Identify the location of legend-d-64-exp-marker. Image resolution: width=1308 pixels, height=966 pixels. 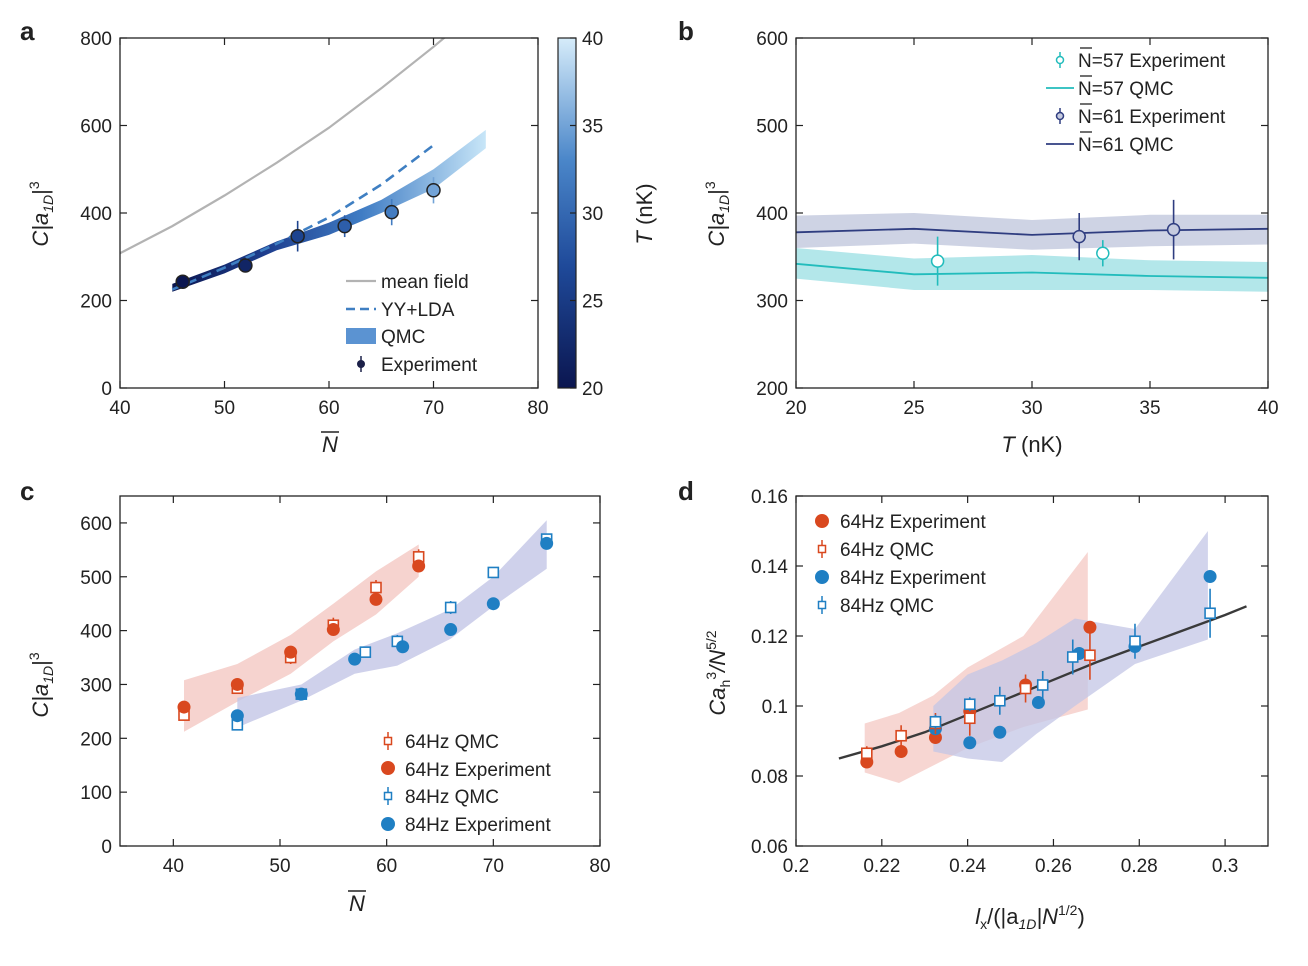
(822, 521).